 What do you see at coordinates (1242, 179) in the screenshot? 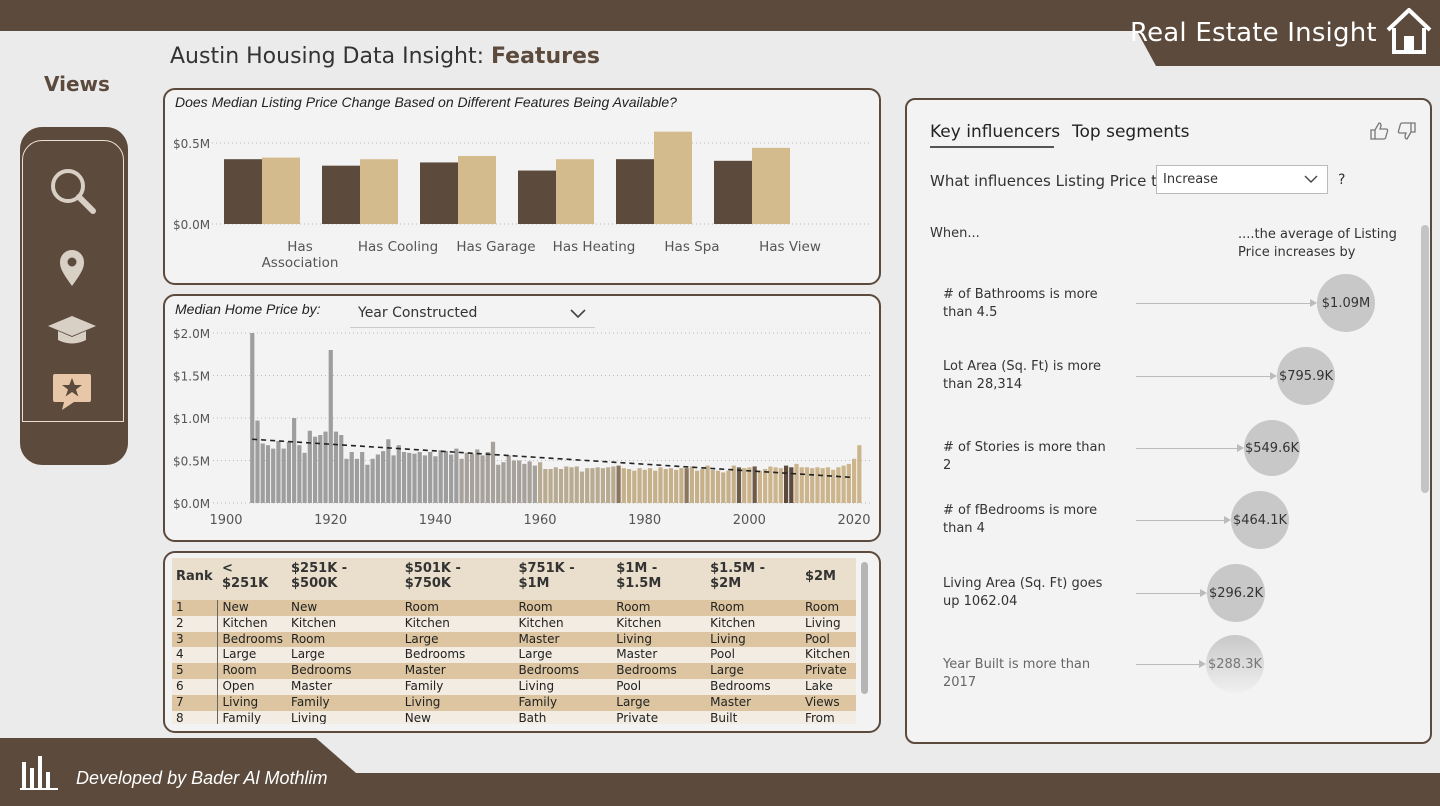
I see `influence-direction-select: Increase` at bounding box center [1242, 179].